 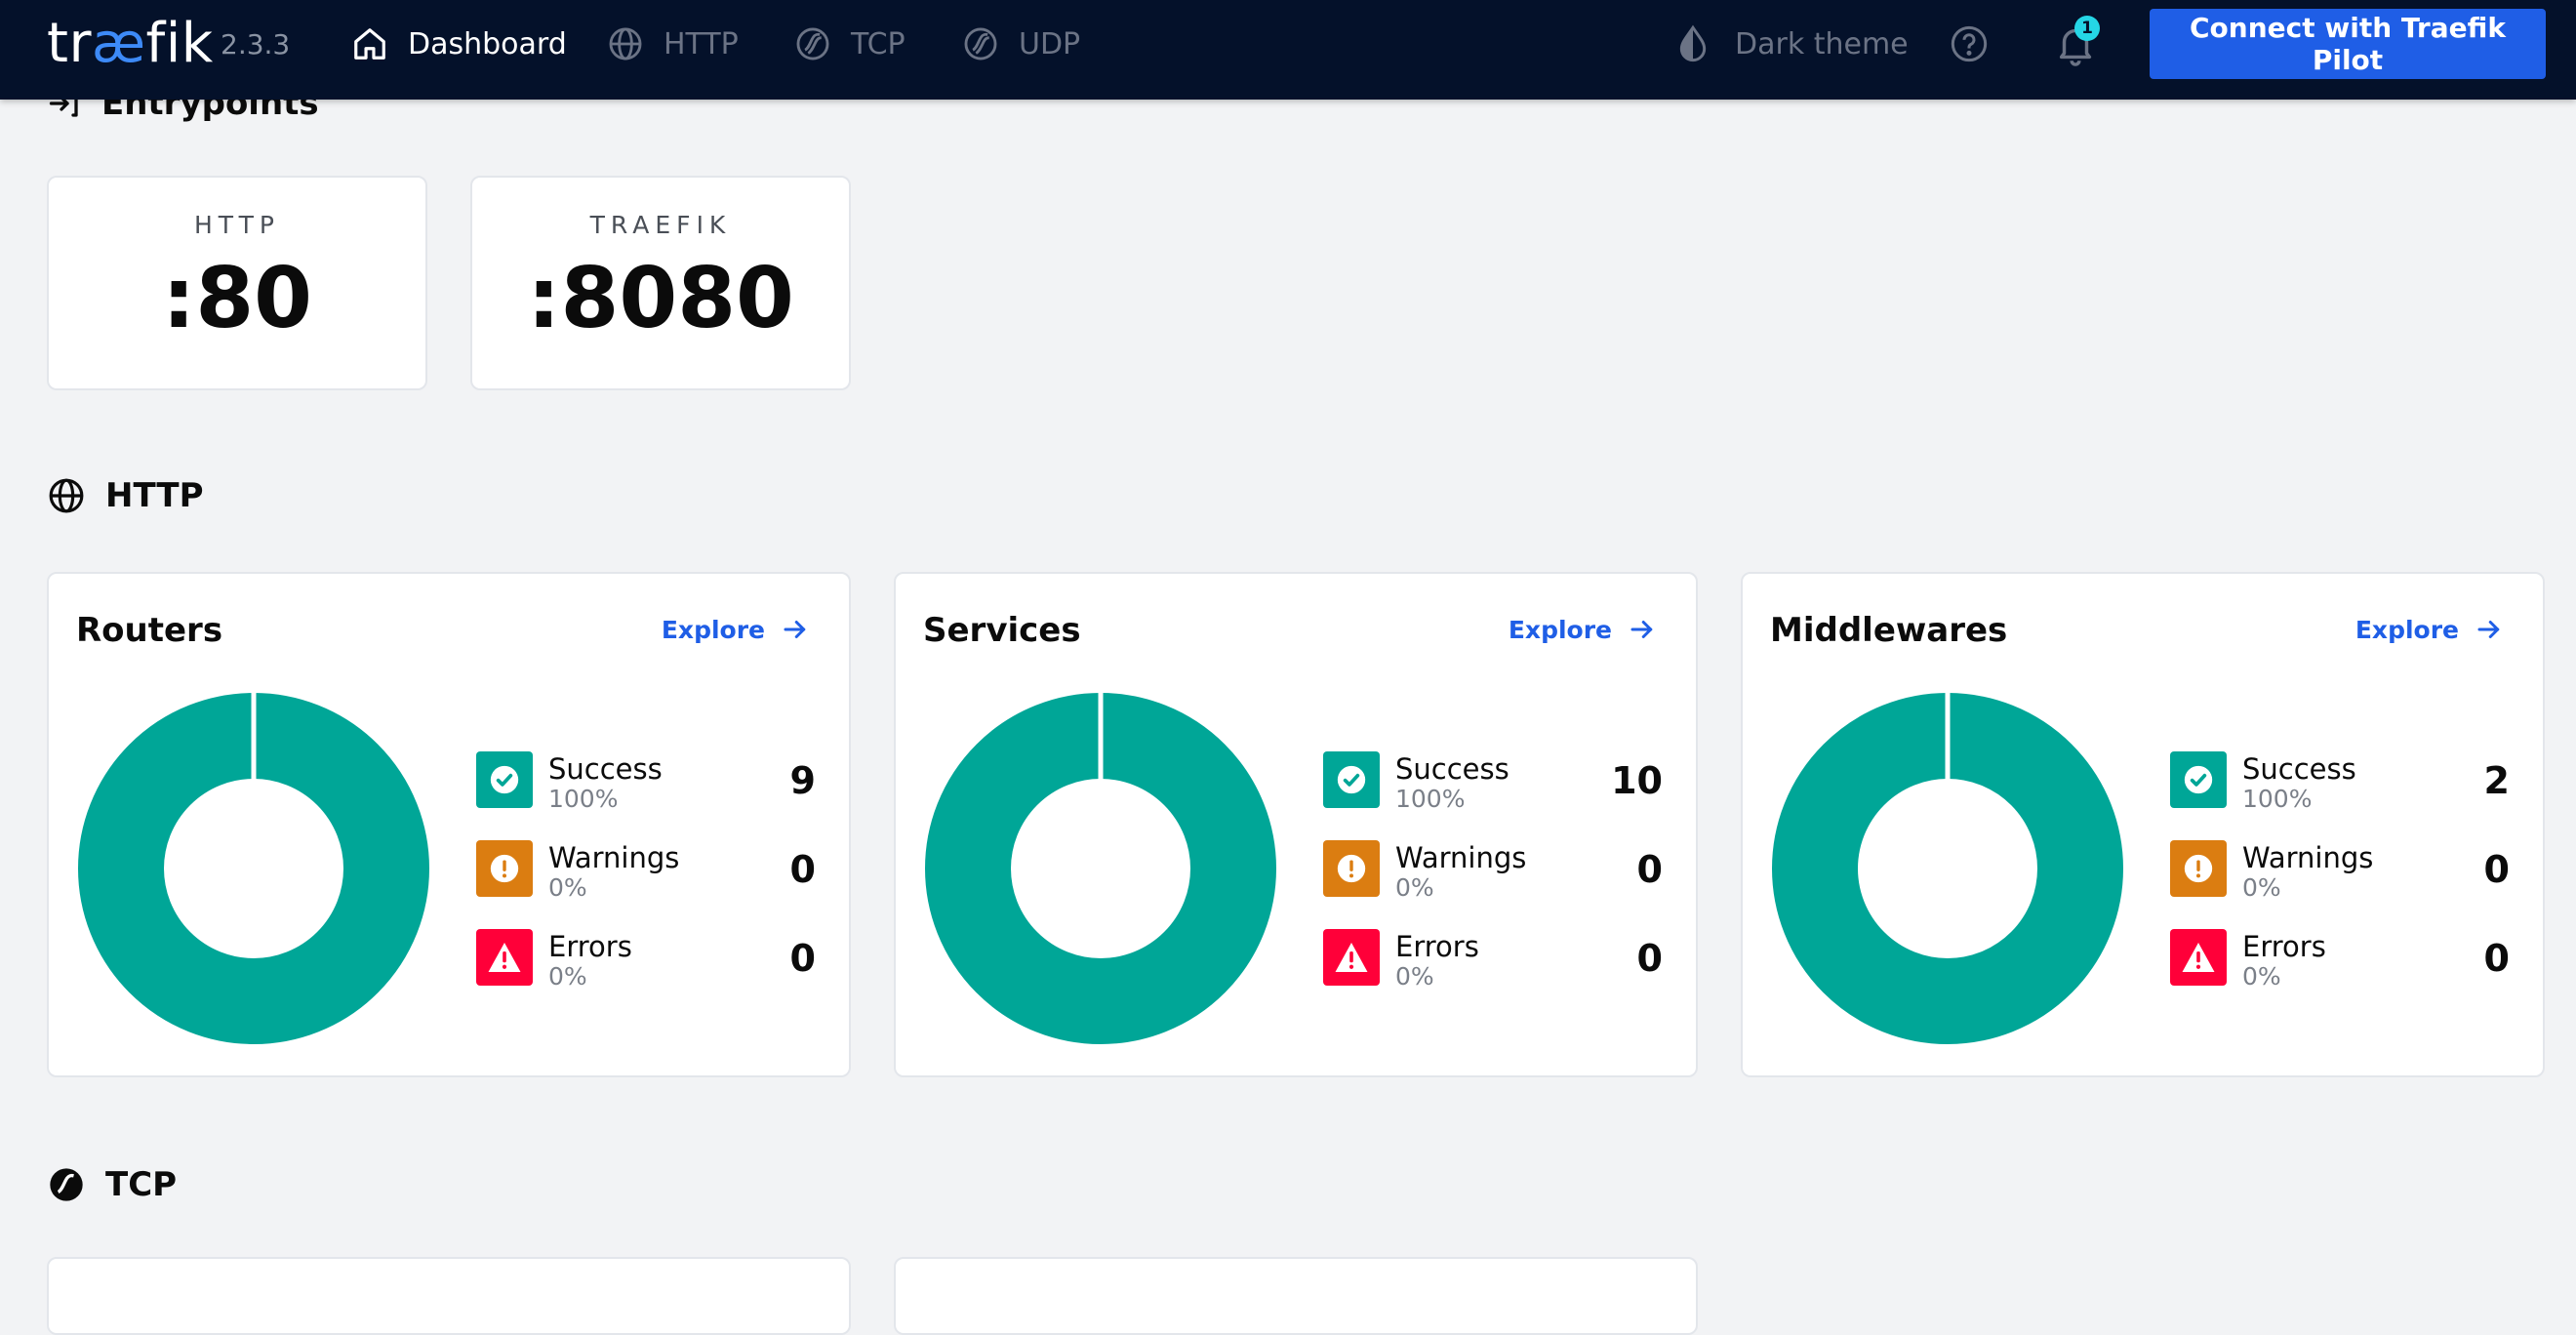 I want to click on explore-routers-link: Explore, so click(x=737, y=629).